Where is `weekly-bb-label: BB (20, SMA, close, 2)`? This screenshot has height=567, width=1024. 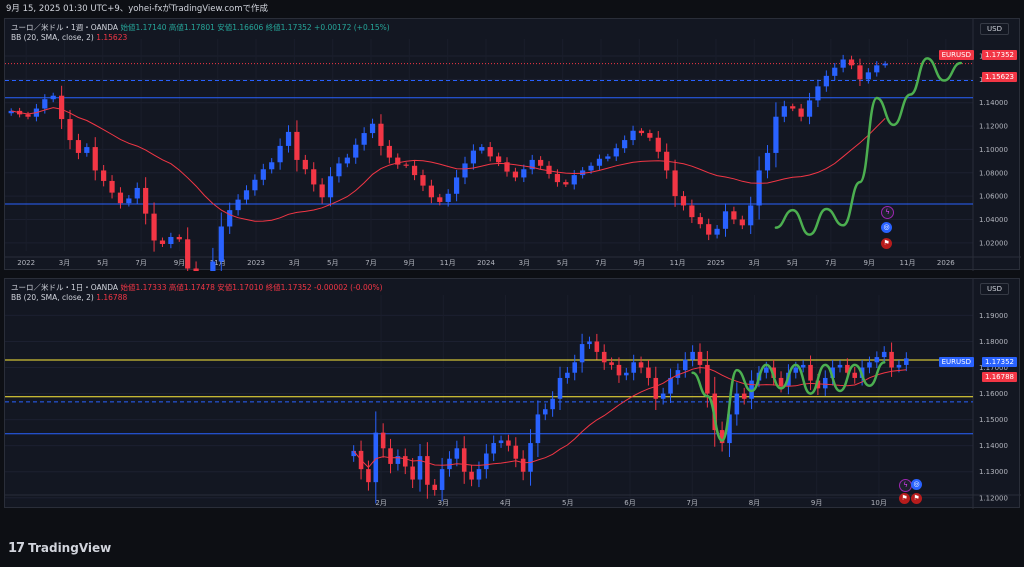 weekly-bb-label: BB (20, SMA, close, 2) is located at coordinates (52, 37).